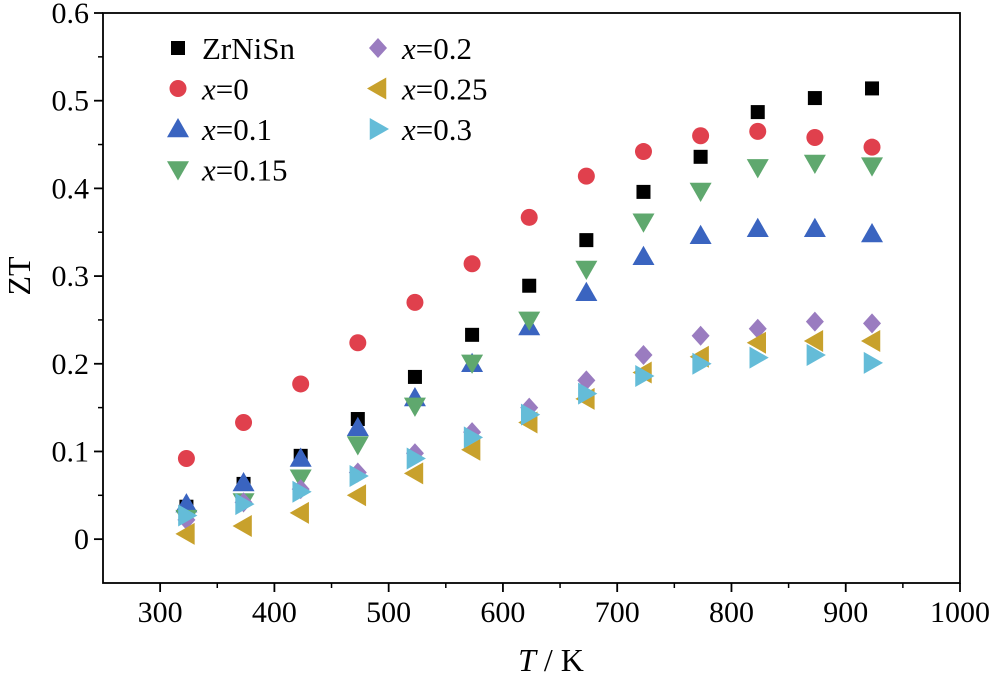 The image size is (1000, 677). What do you see at coordinates (502, 612) in the screenshot?
I see `x-tick-label: 600` at bounding box center [502, 612].